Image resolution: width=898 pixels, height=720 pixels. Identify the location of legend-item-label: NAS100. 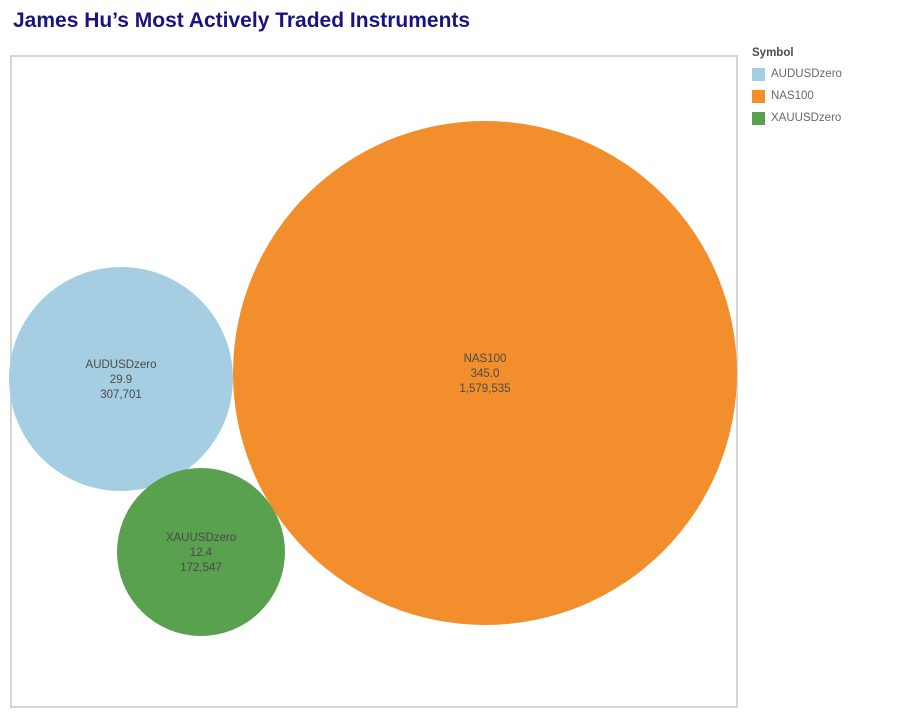
(792, 96).